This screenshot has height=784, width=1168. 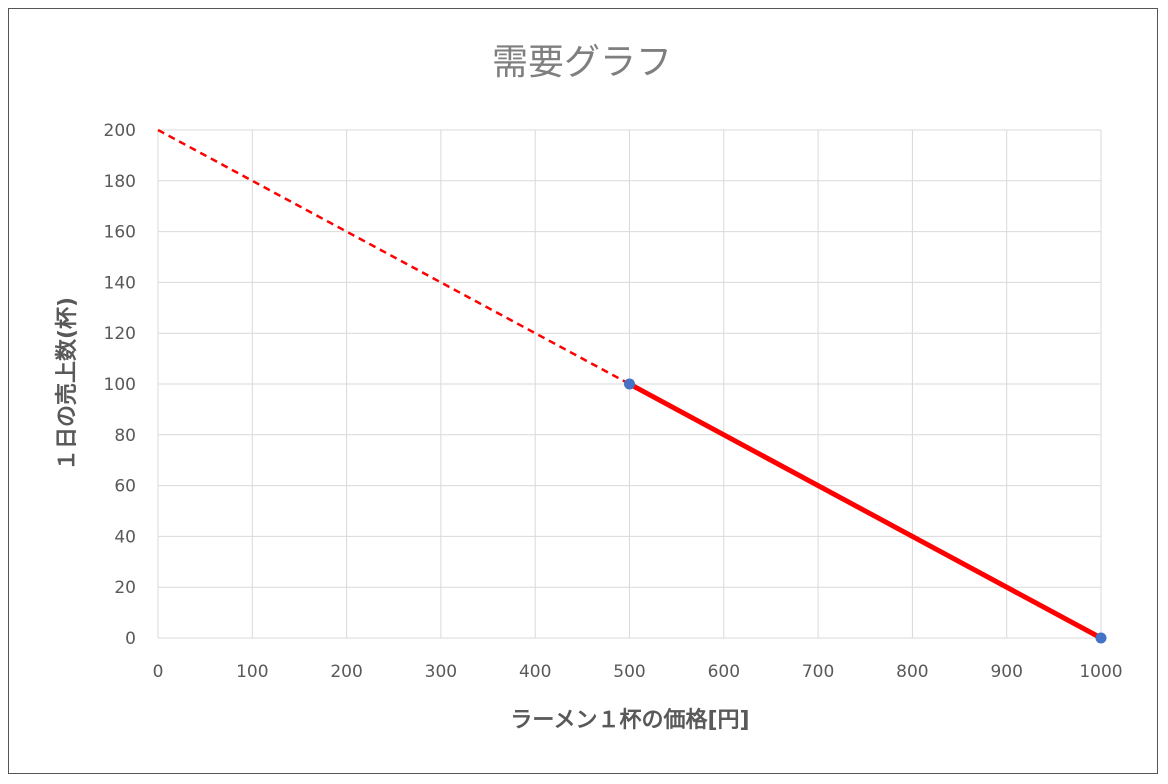 I want to click on y-tick-label: 80, so click(x=125, y=436).